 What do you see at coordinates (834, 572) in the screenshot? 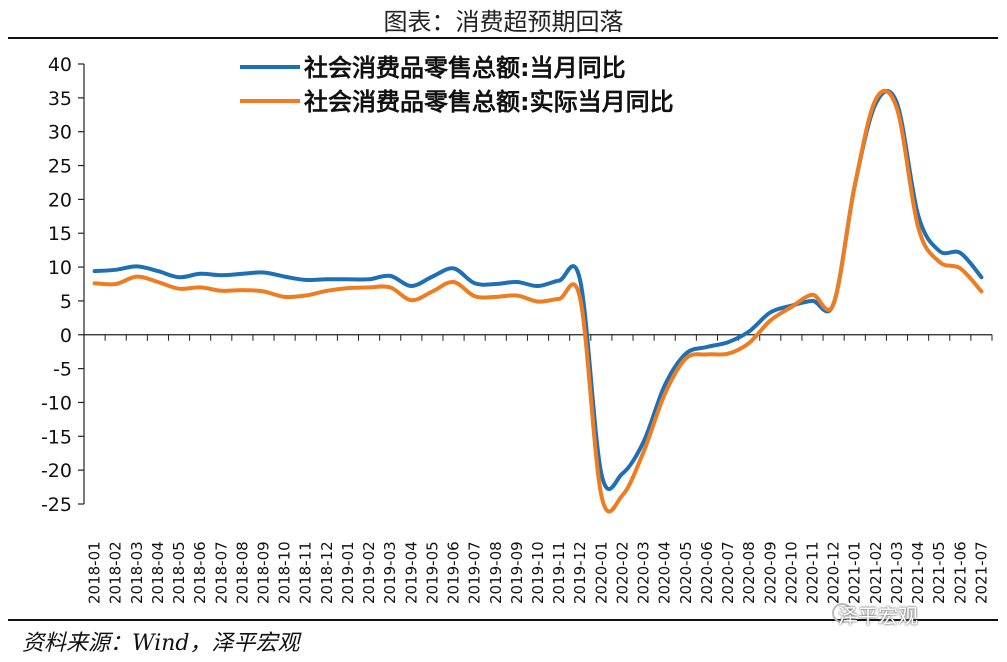
I see `x-tick-label: 2020-12` at bounding box center [834, 572].